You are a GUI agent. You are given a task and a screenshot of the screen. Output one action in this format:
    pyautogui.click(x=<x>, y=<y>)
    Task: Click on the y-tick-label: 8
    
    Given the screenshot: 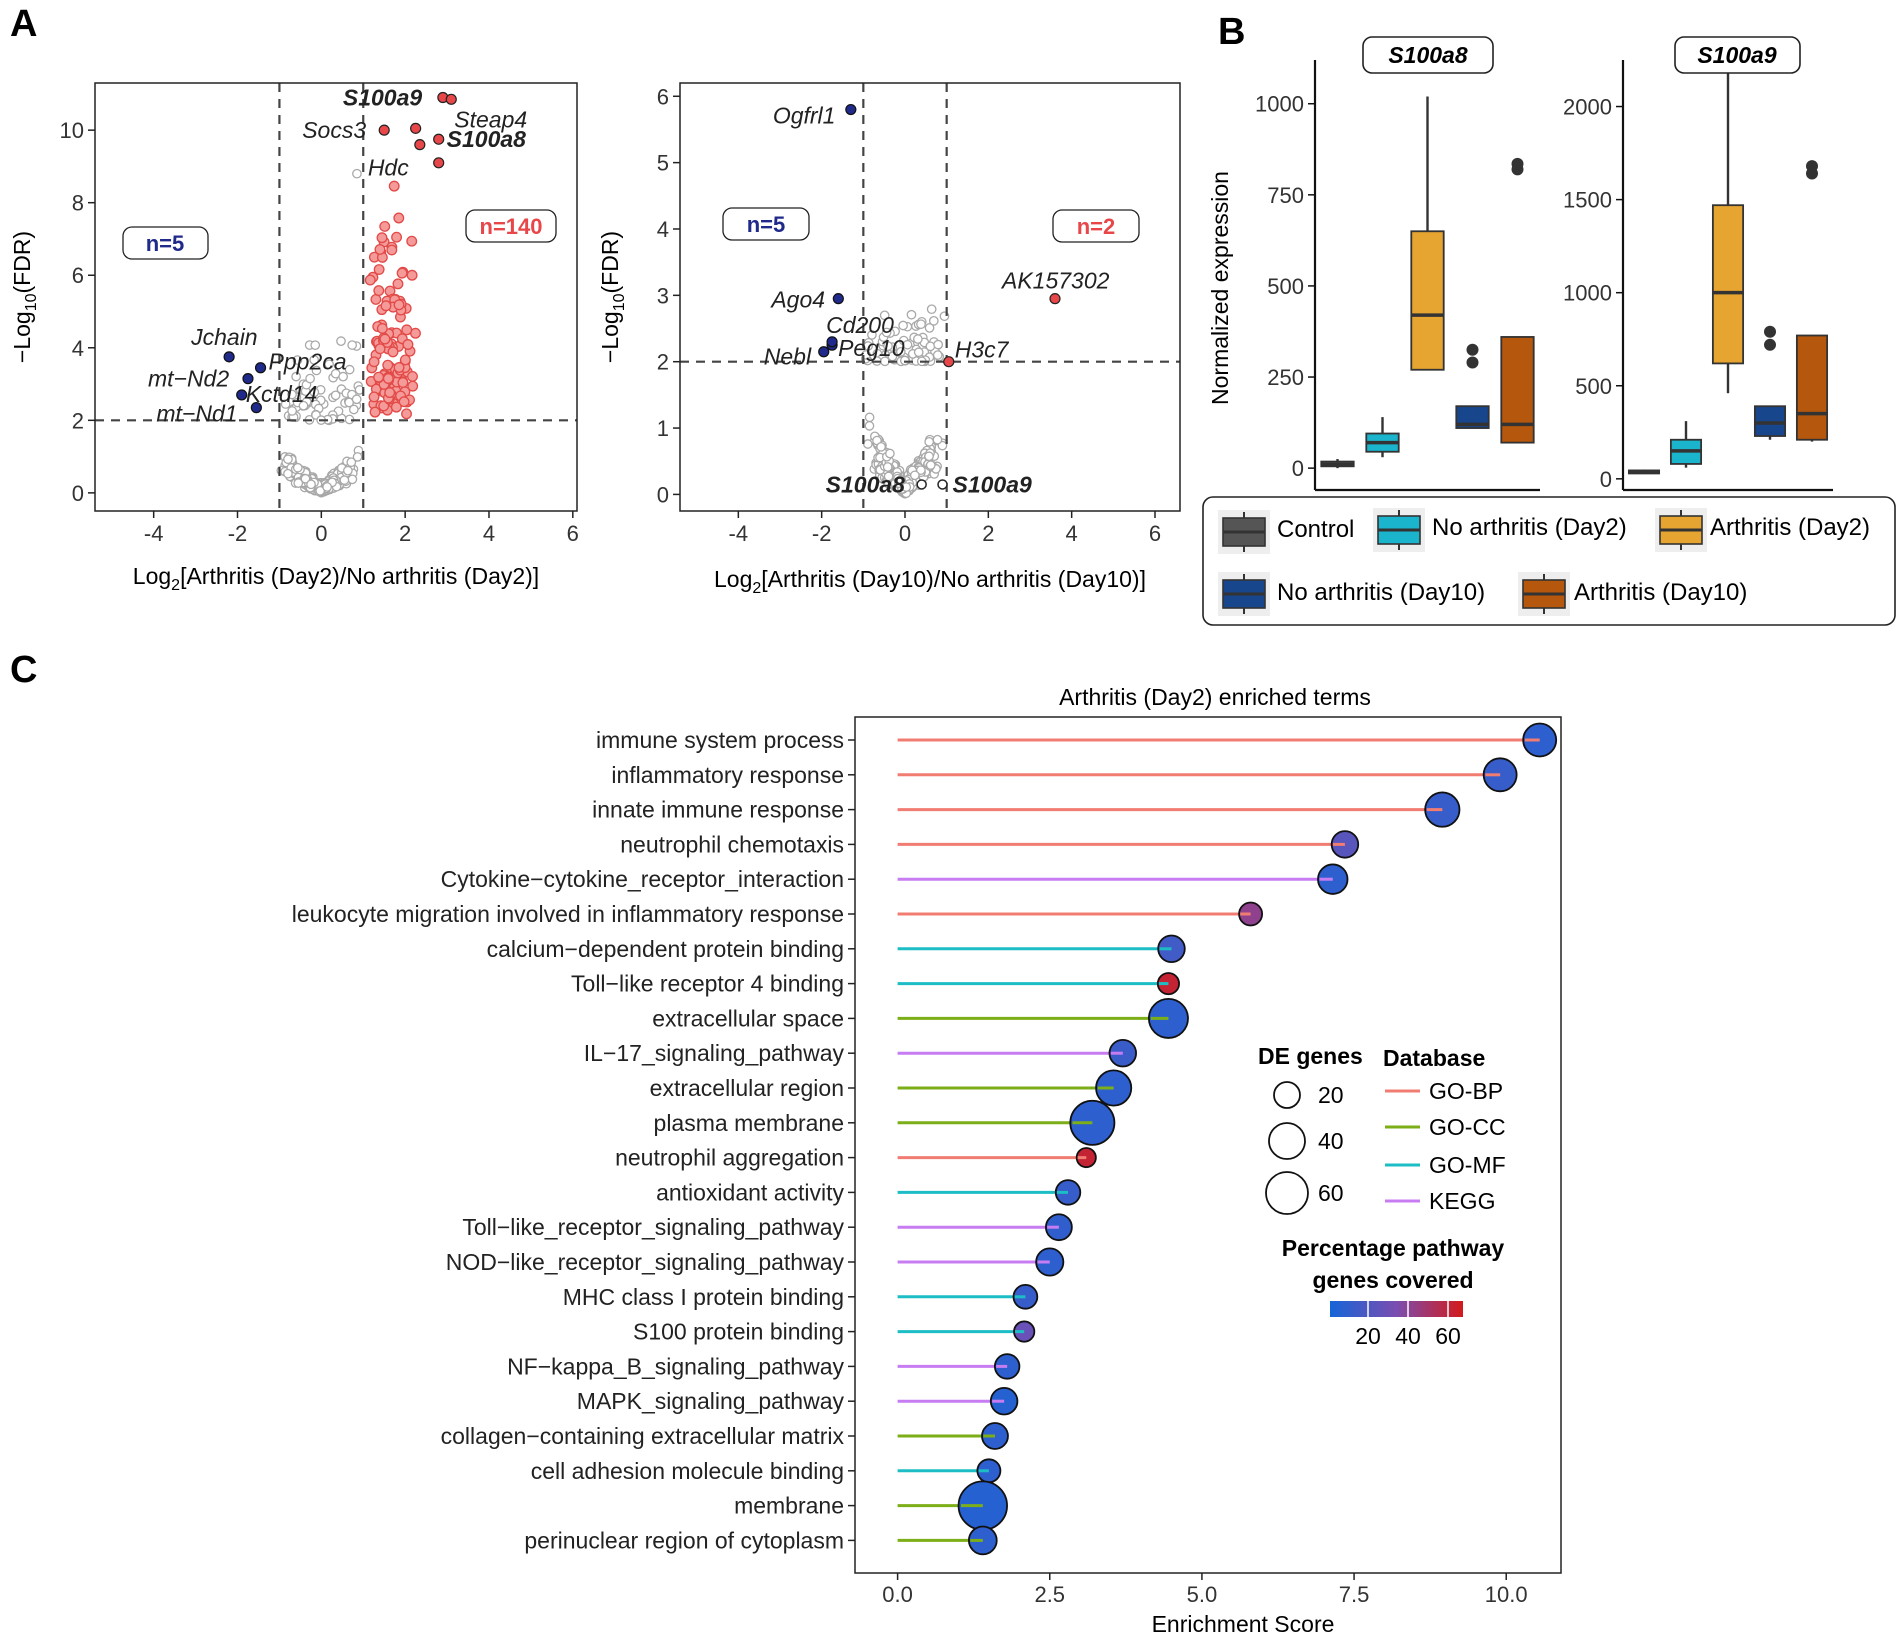 What is the action you would take?
    pyautogui.click(x=78, y=203)
    